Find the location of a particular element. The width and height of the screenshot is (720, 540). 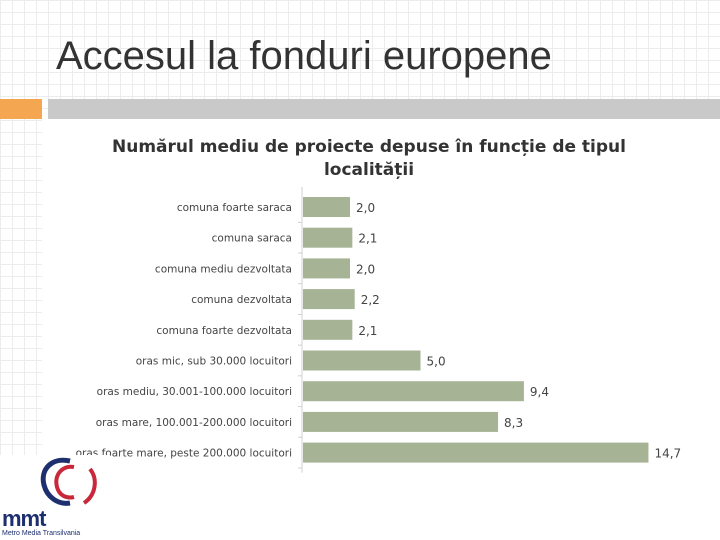

value-label: 5,0 is located at coordinates (436, 362).